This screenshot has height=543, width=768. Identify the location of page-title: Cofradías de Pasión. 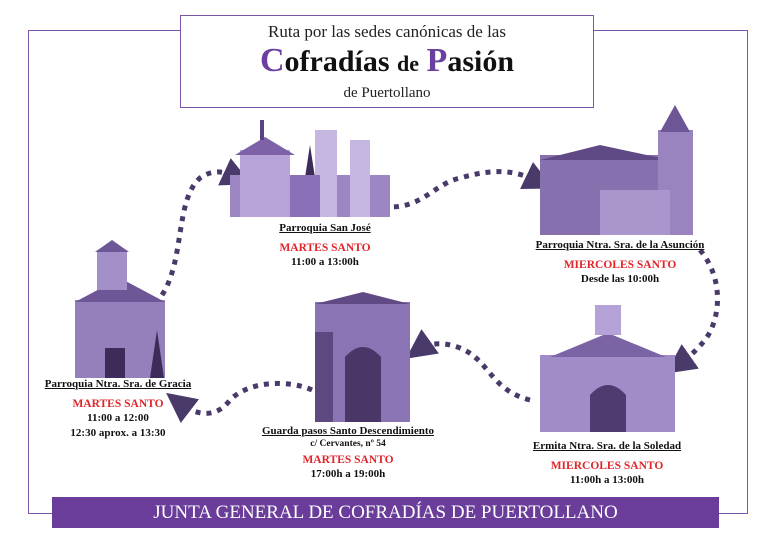
(387, 60).